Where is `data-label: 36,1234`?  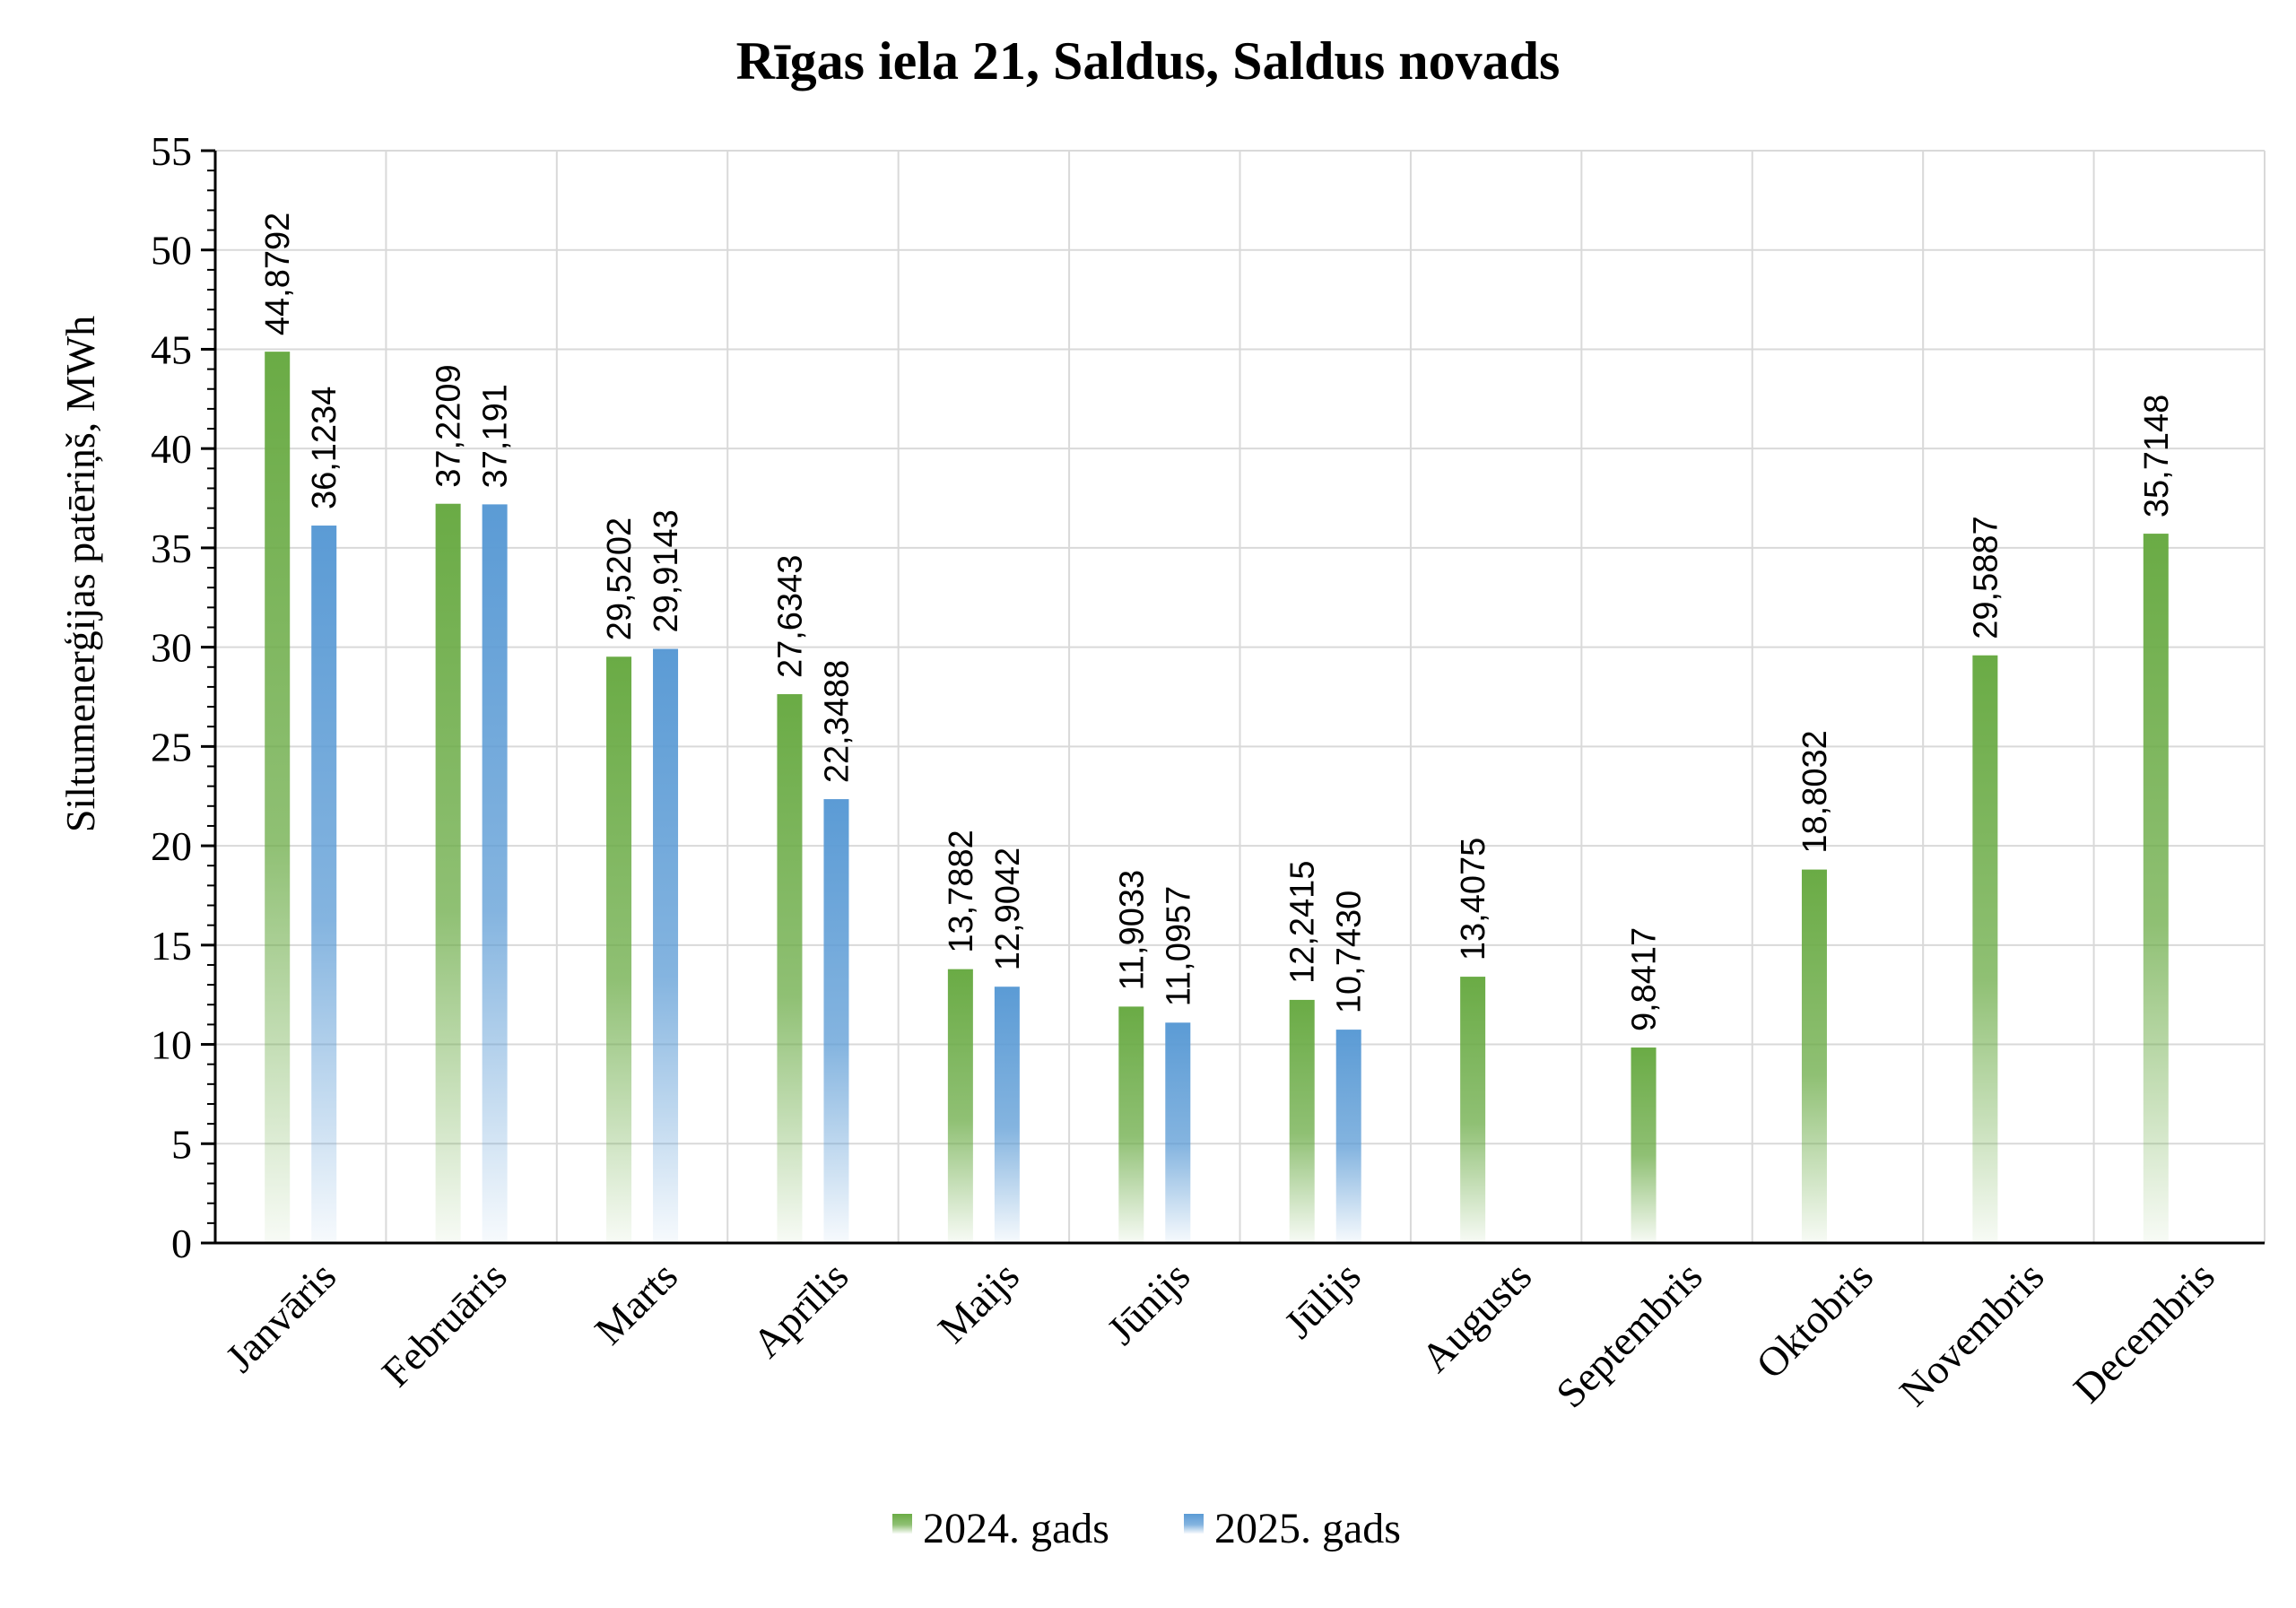 data-label: 36,1234 is located at coordinates (325, 448).